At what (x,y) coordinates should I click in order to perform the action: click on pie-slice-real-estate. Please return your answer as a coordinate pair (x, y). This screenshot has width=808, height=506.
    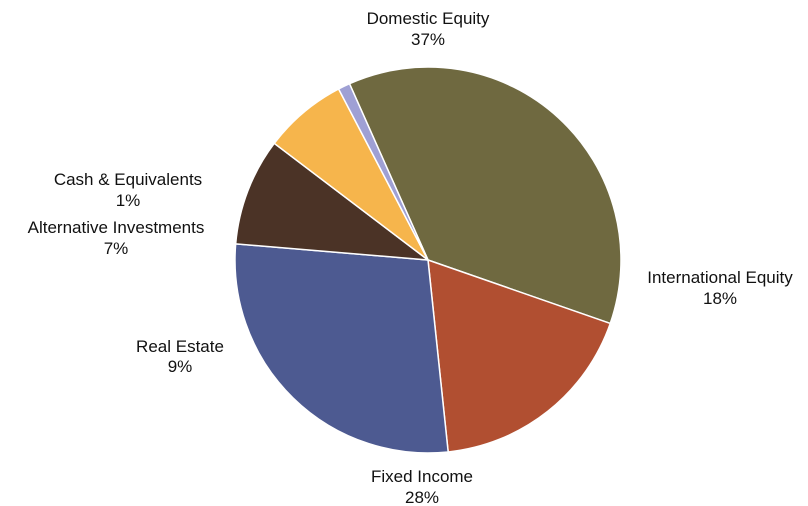
    Looking at the image, I should click on (332, 201).